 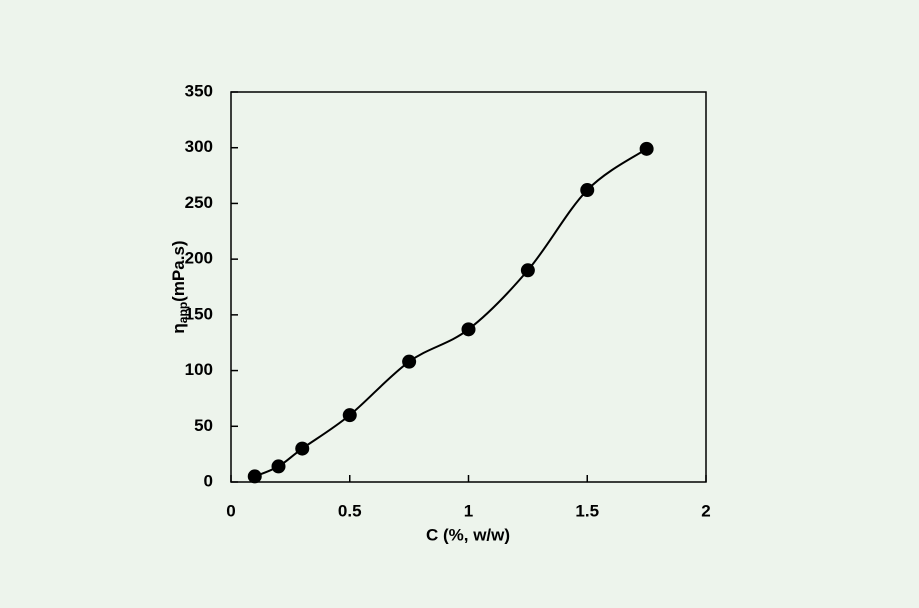 What do you see at coordinates (178, 270) in the screenshot?
I see `y-label-unit: (mPa.s)` at bounding box center [178, 270].